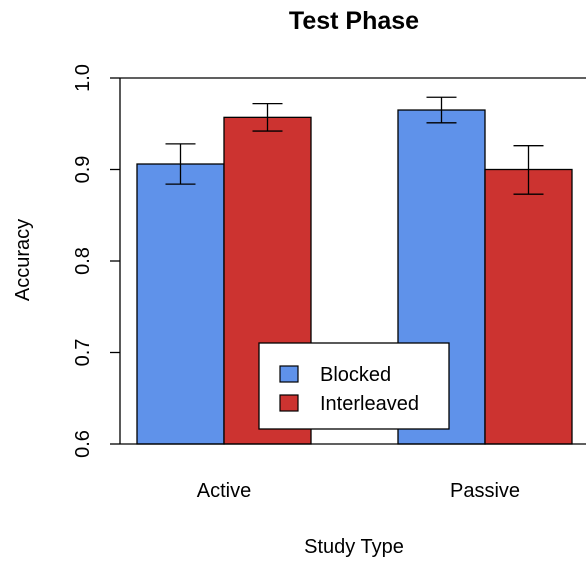 This screenshot has height=561, width=586. What do you see at coordinates (354, 145) in the screenshot?
I see `error-bars-group` at bounding box center [354, 145].